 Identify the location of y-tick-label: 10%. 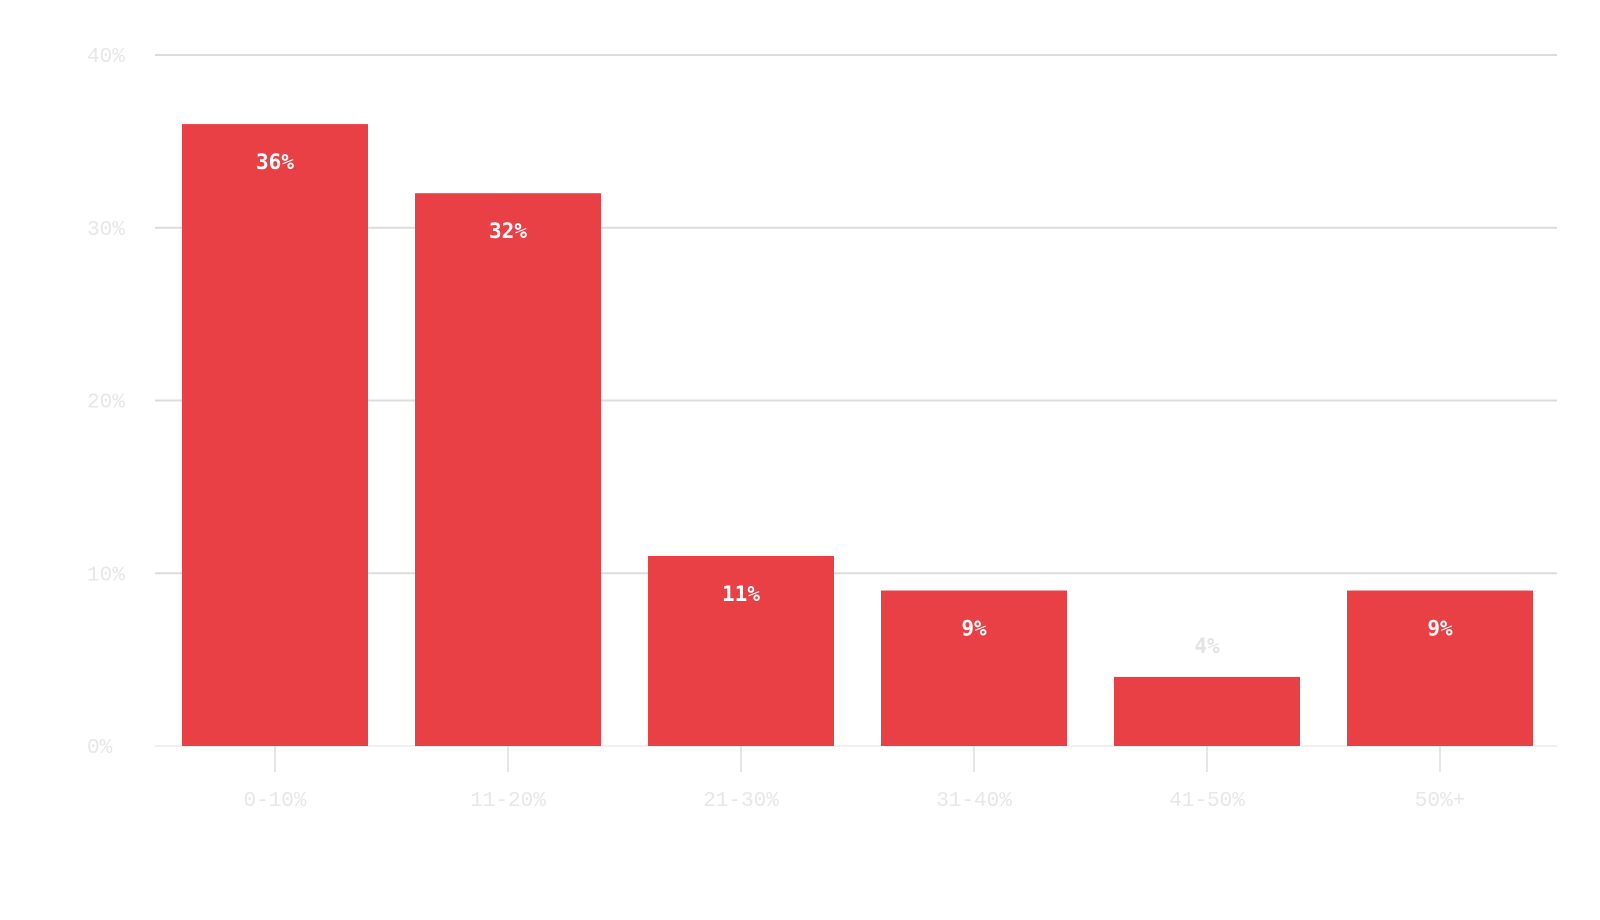
(106, 575).